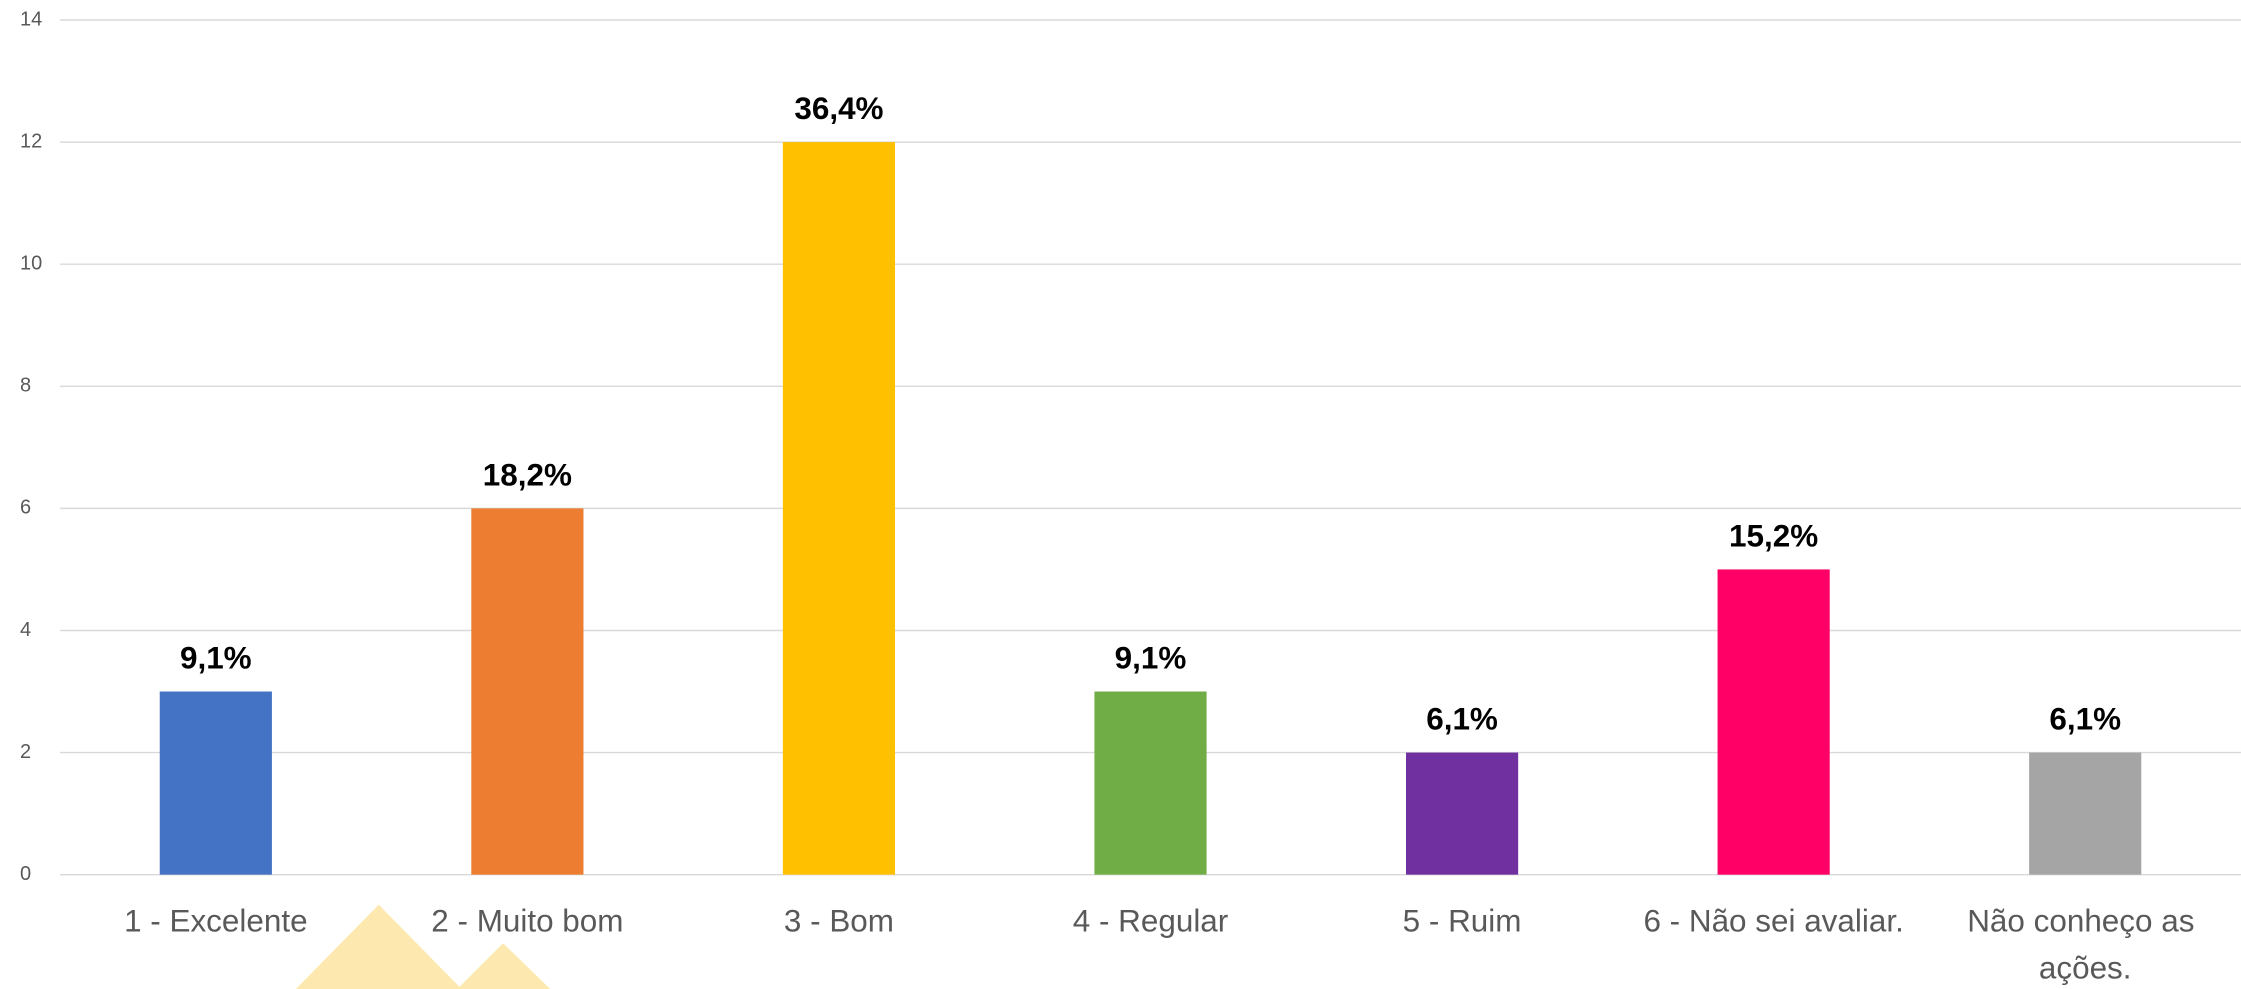 The height and width of the screenshot is (989, 2241). What do you see at coordinates (1151, 921) in the screenshot?
I see `x-tick-label: 4 - Regular` at bounding box center [1151, 921].